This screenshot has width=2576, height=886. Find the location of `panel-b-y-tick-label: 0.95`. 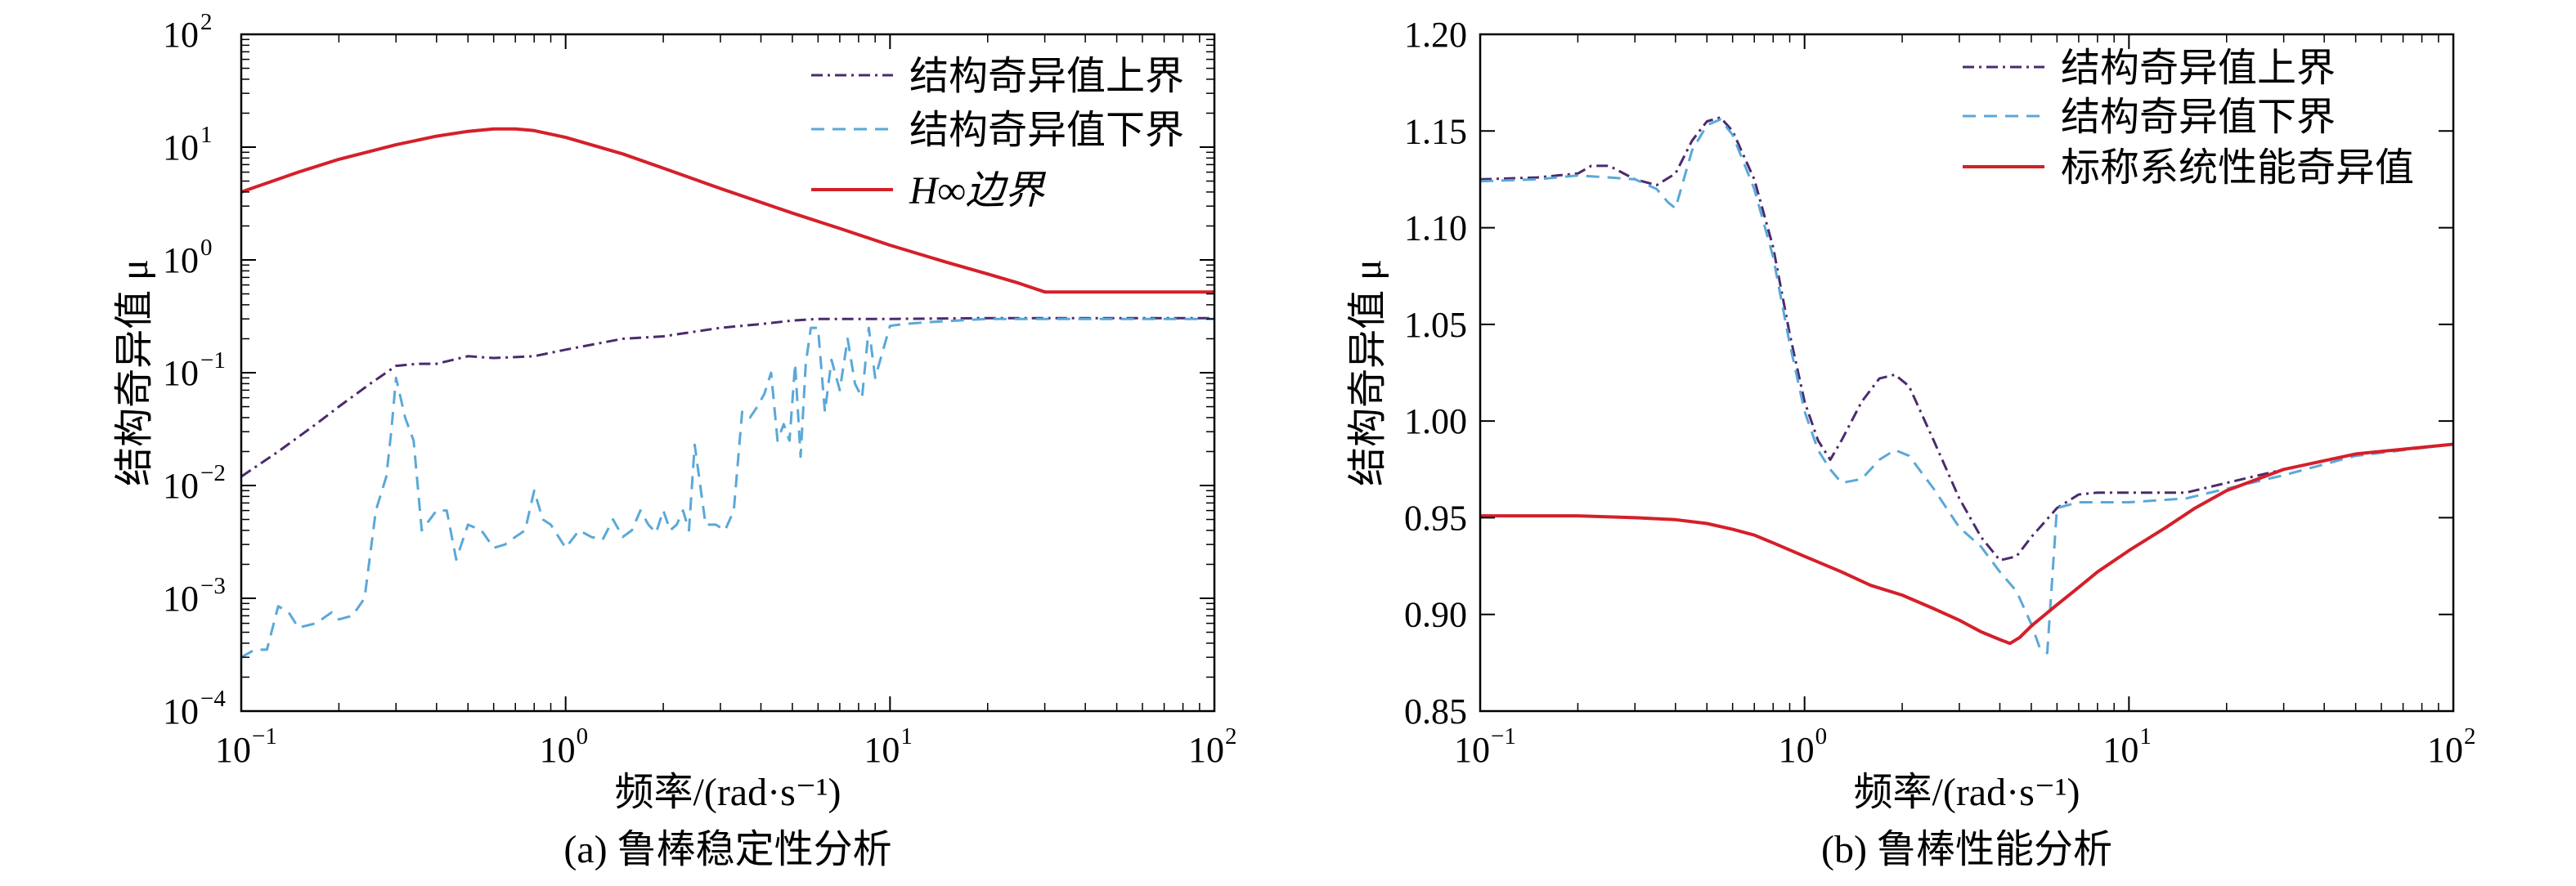

panel-b-y-tick-label: 0.95 is located at coordinates (1436, 518).